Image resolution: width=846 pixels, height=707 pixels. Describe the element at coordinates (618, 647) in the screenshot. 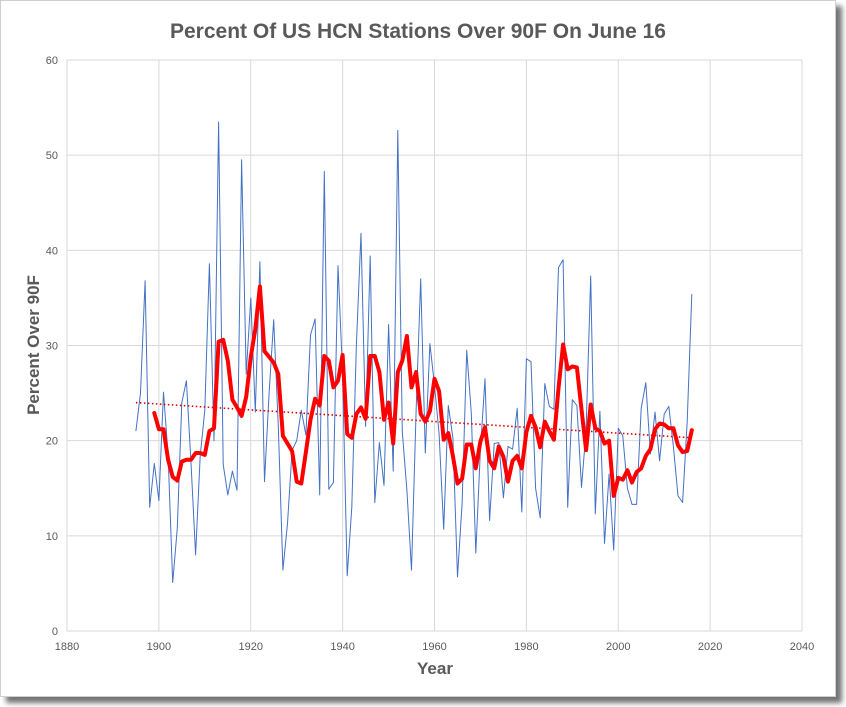

I see `x-tick-label: 2000` at that location.